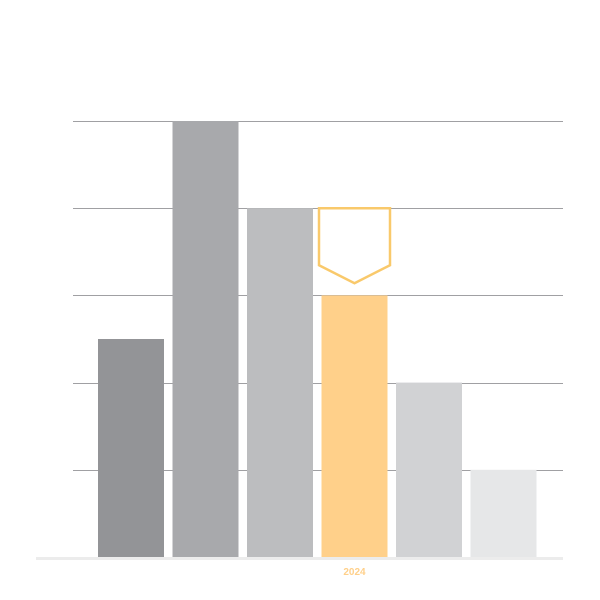 Image resolution: width=600 pixels, height=600 pixels. I want to click on marker-shape, so click(354, 245).